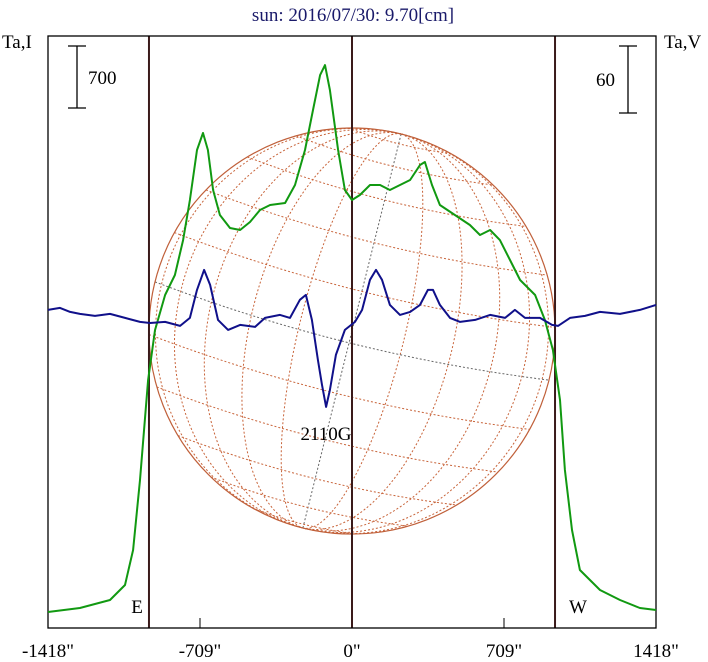 The width and height of the screenshot is (708, 662). I want to click on x-tick-label: 1418", so click(656, 651).